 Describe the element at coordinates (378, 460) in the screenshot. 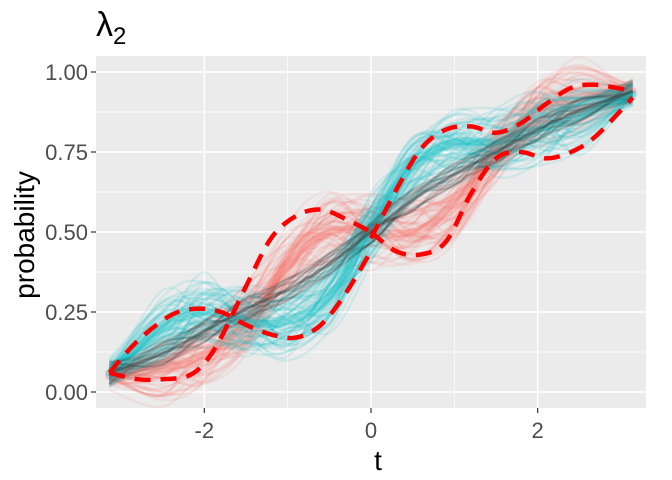

I see `x-axis-title: t` at that location.